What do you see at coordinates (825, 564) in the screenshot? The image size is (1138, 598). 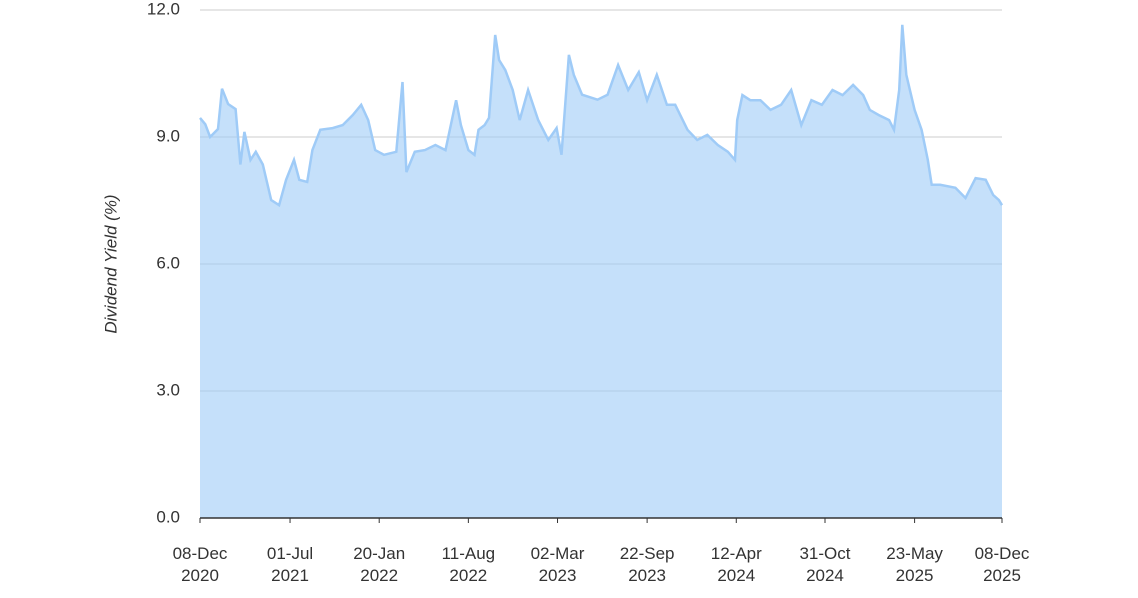 I see `x-tick-label: 31-Oct 2024` at bounding box center [825, 564].